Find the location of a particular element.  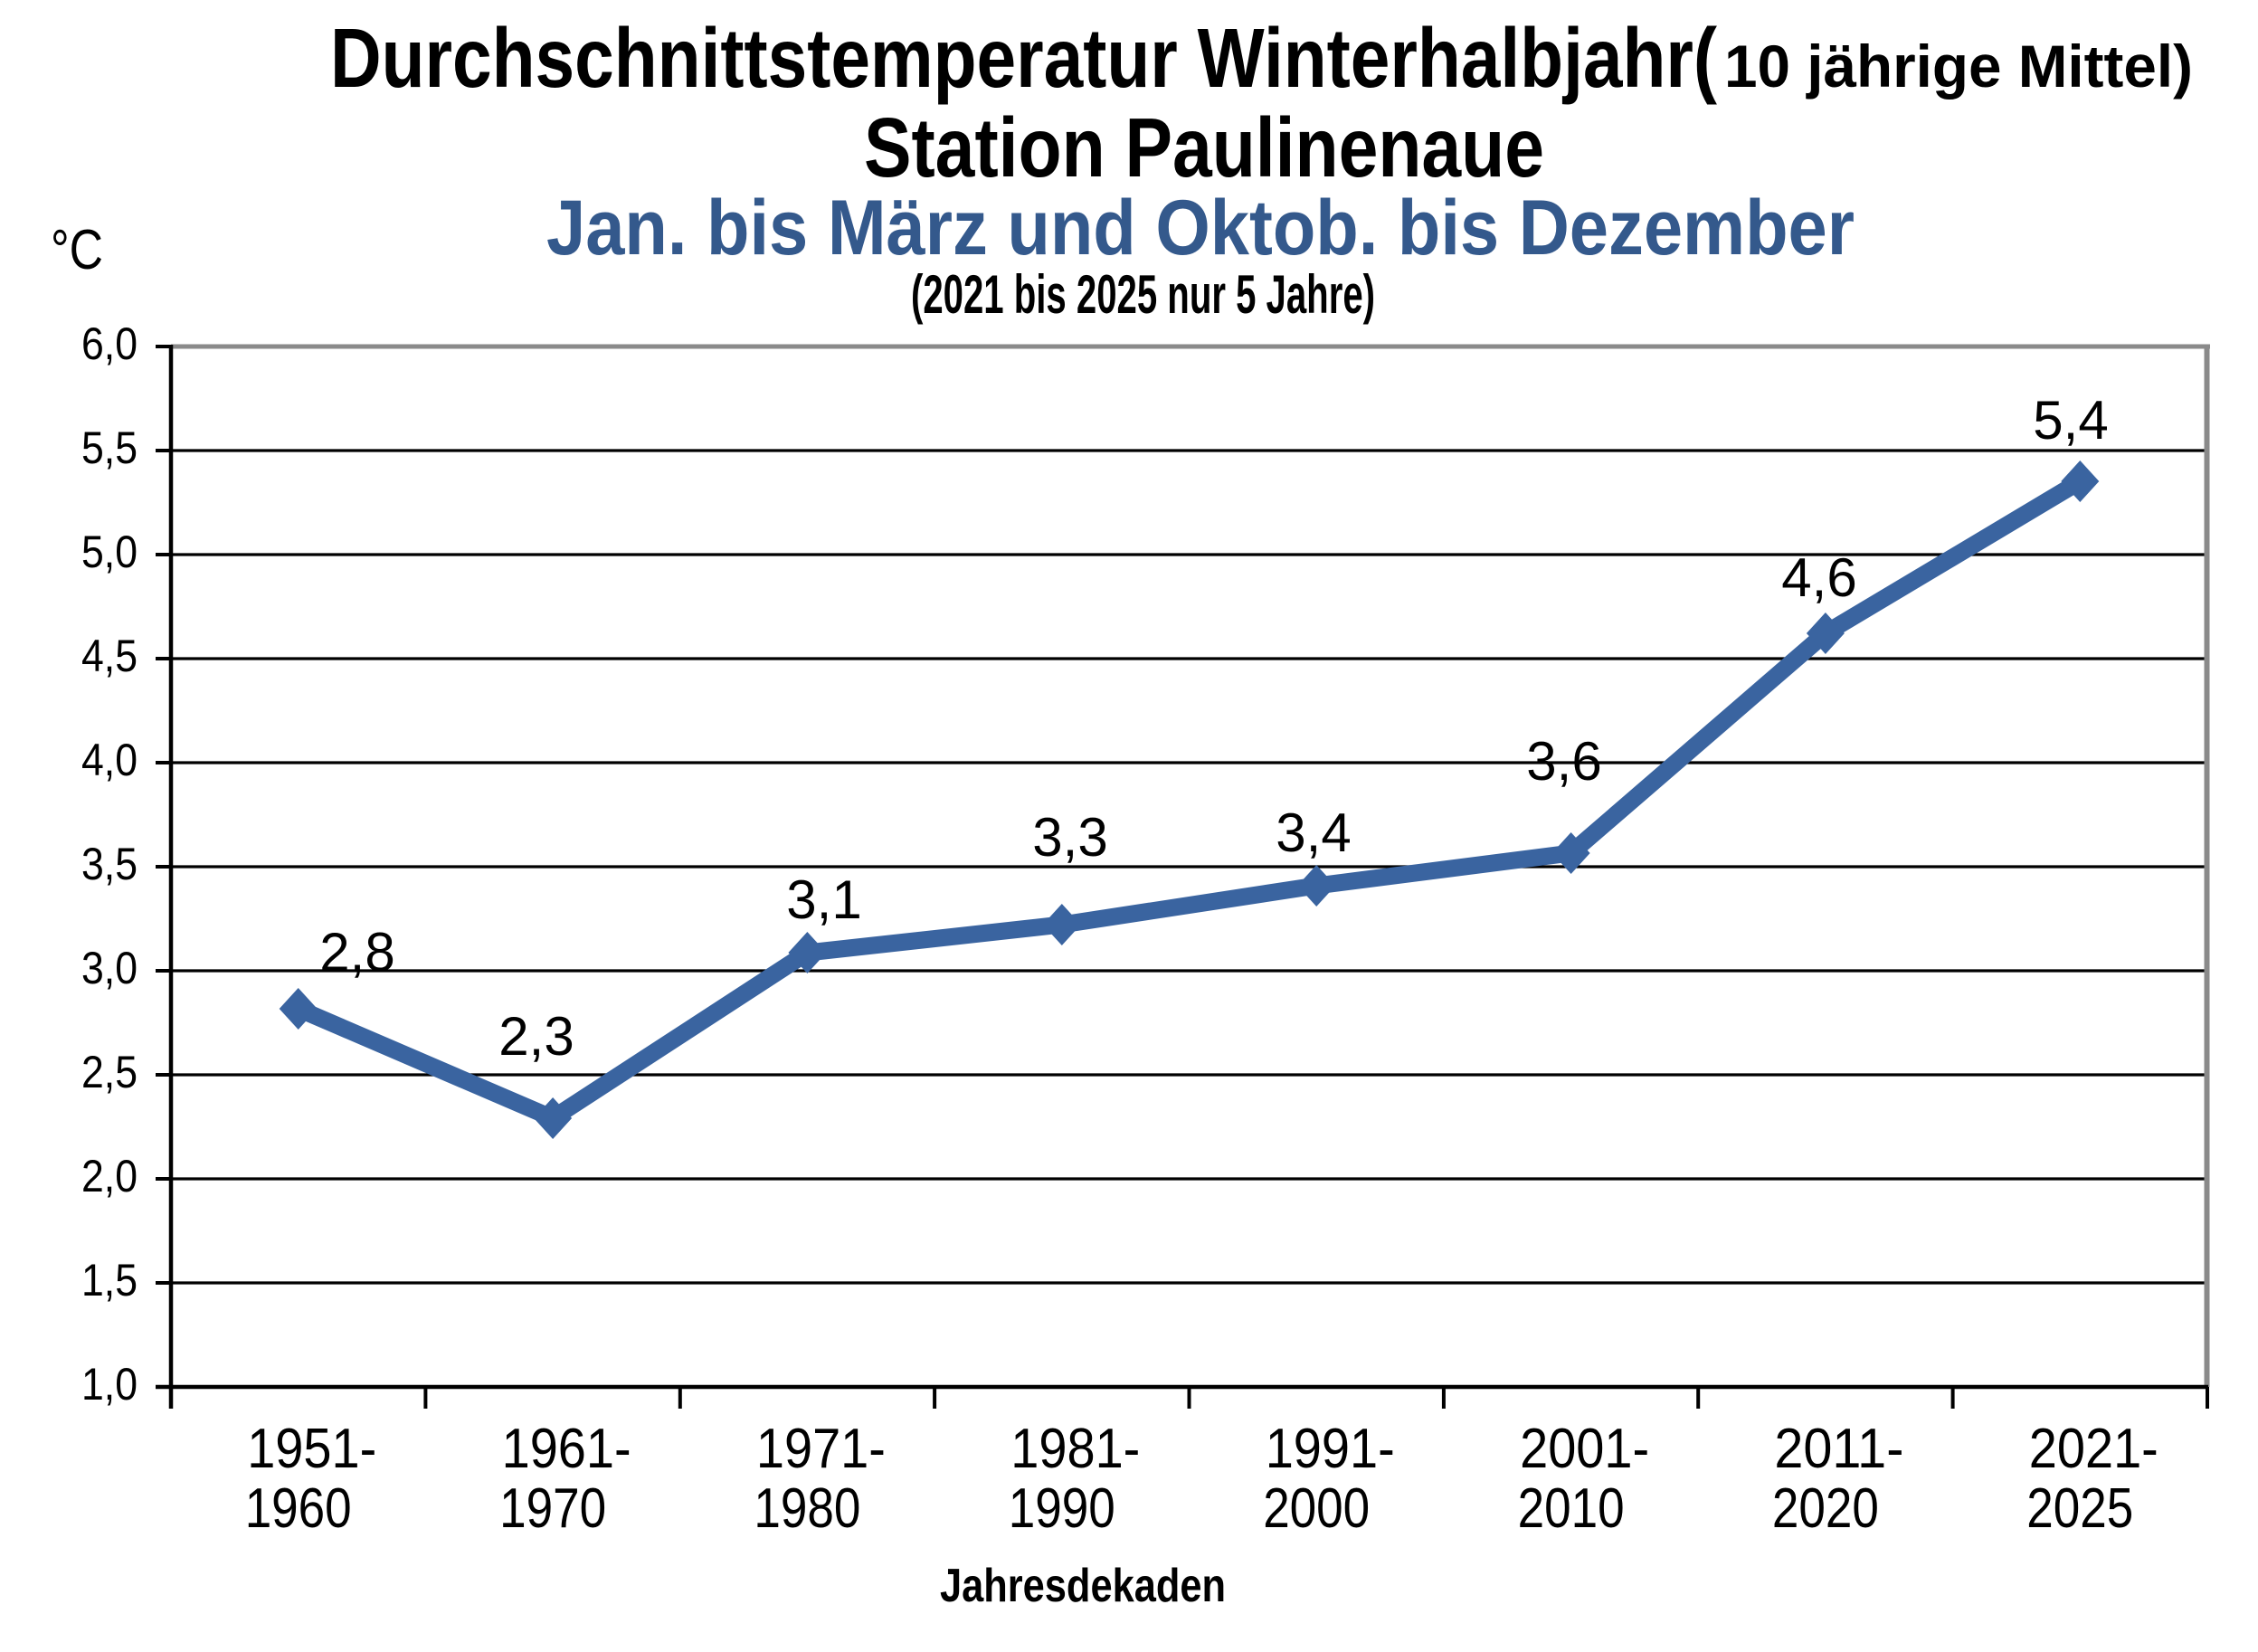

svg-text:Jan. bis März und Oktob. bis D: Jan. bis März und Oktob. bis Dezember is located at coordinates (1200, 228).